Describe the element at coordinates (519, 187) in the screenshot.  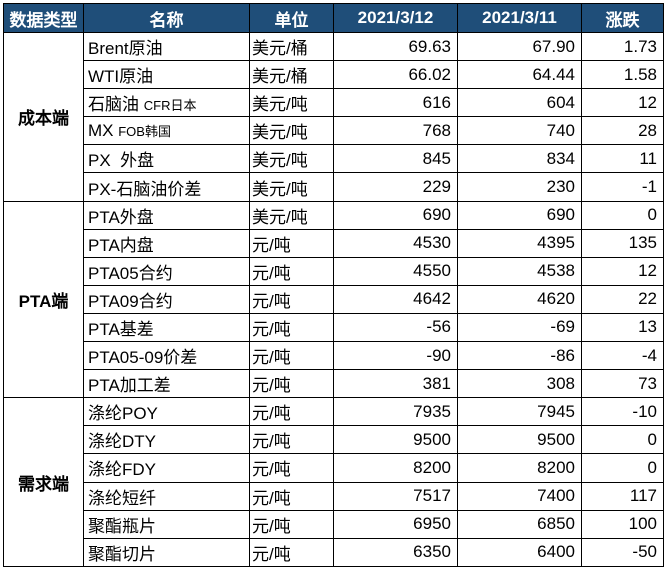
I see `value-date-2: 230` at that location.